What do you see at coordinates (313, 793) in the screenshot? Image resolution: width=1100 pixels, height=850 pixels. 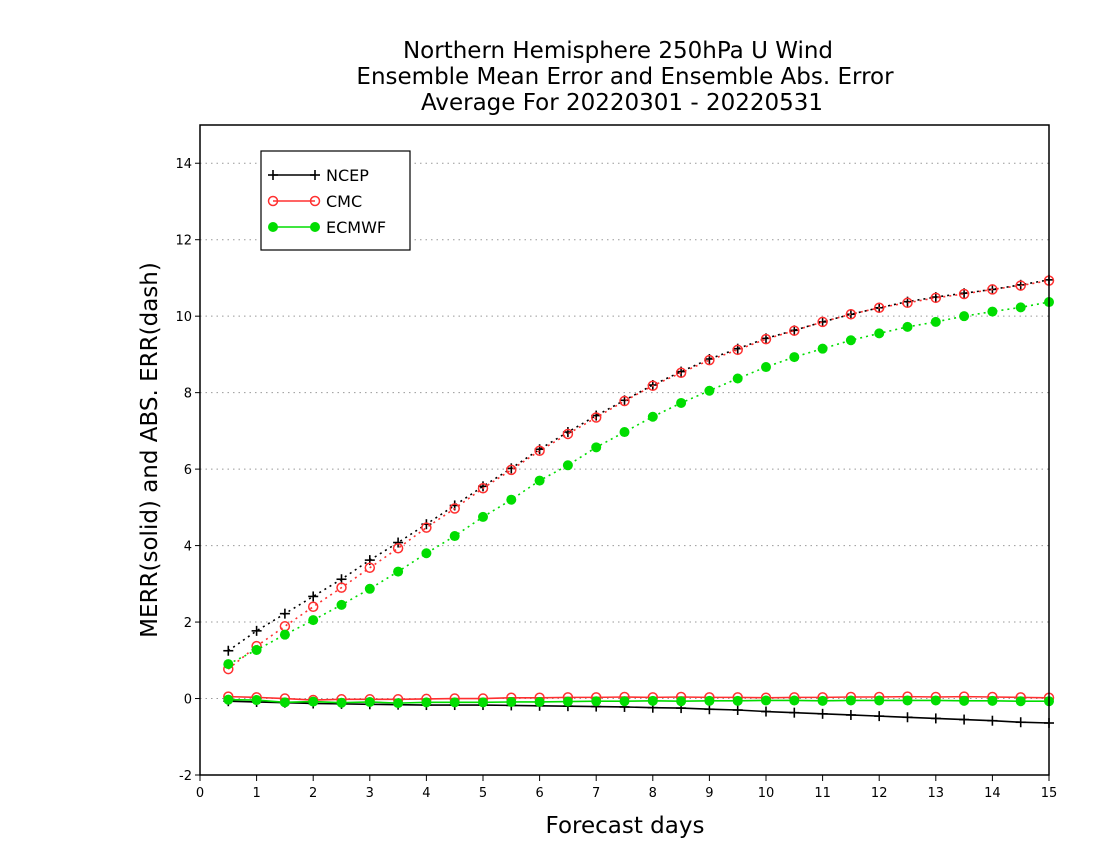 I see `x-tick-label: 2` at bounding box center [313, 793].